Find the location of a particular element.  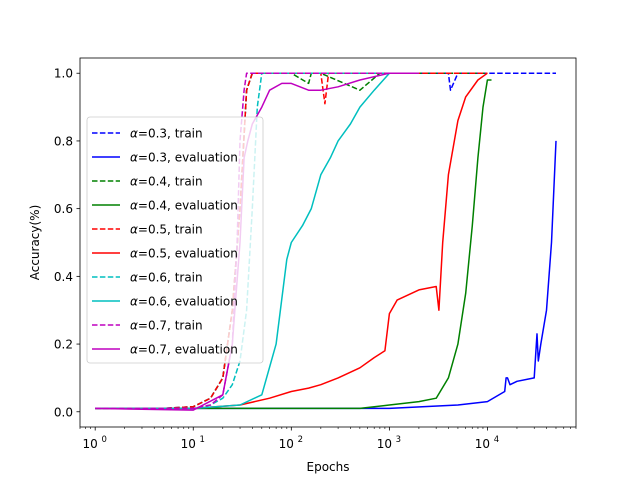

y-tick-label: 0.8 is located at coordinates (63, 141).